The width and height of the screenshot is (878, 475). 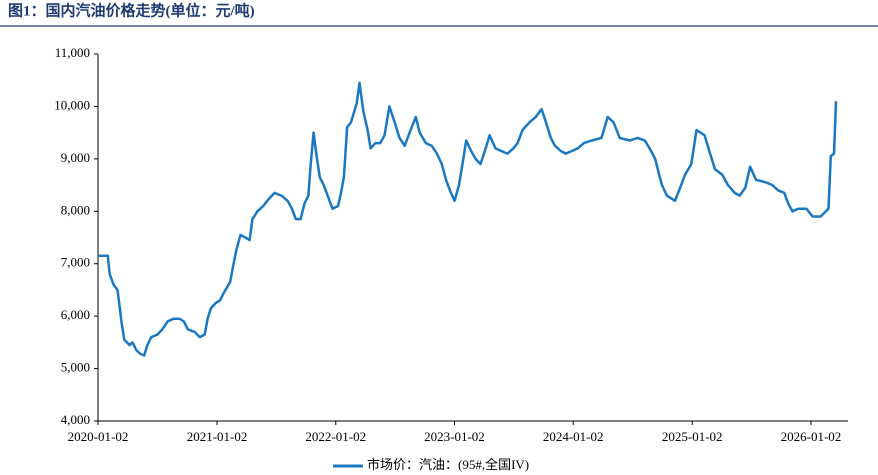 I want to click on y-tick-label: 10,000, so click(x=72, y=104).